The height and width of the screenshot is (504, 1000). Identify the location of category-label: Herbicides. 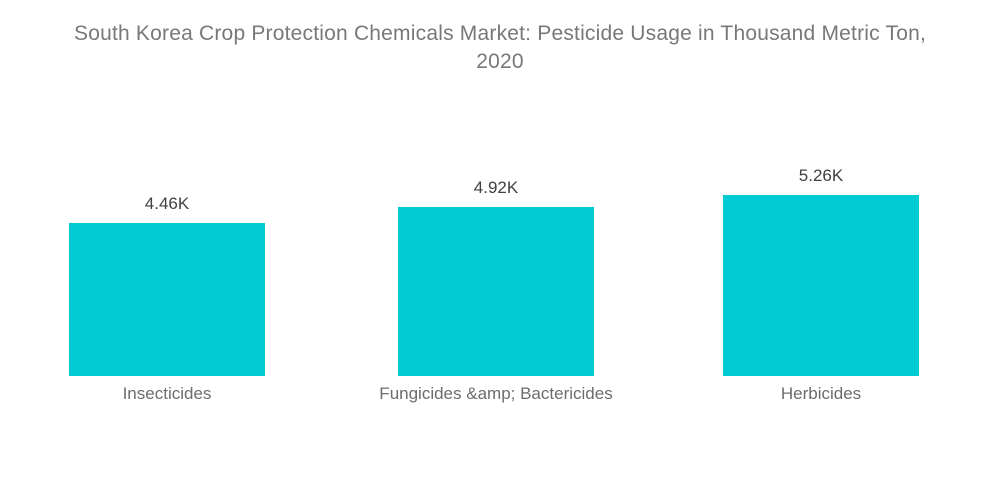
(821, 393).